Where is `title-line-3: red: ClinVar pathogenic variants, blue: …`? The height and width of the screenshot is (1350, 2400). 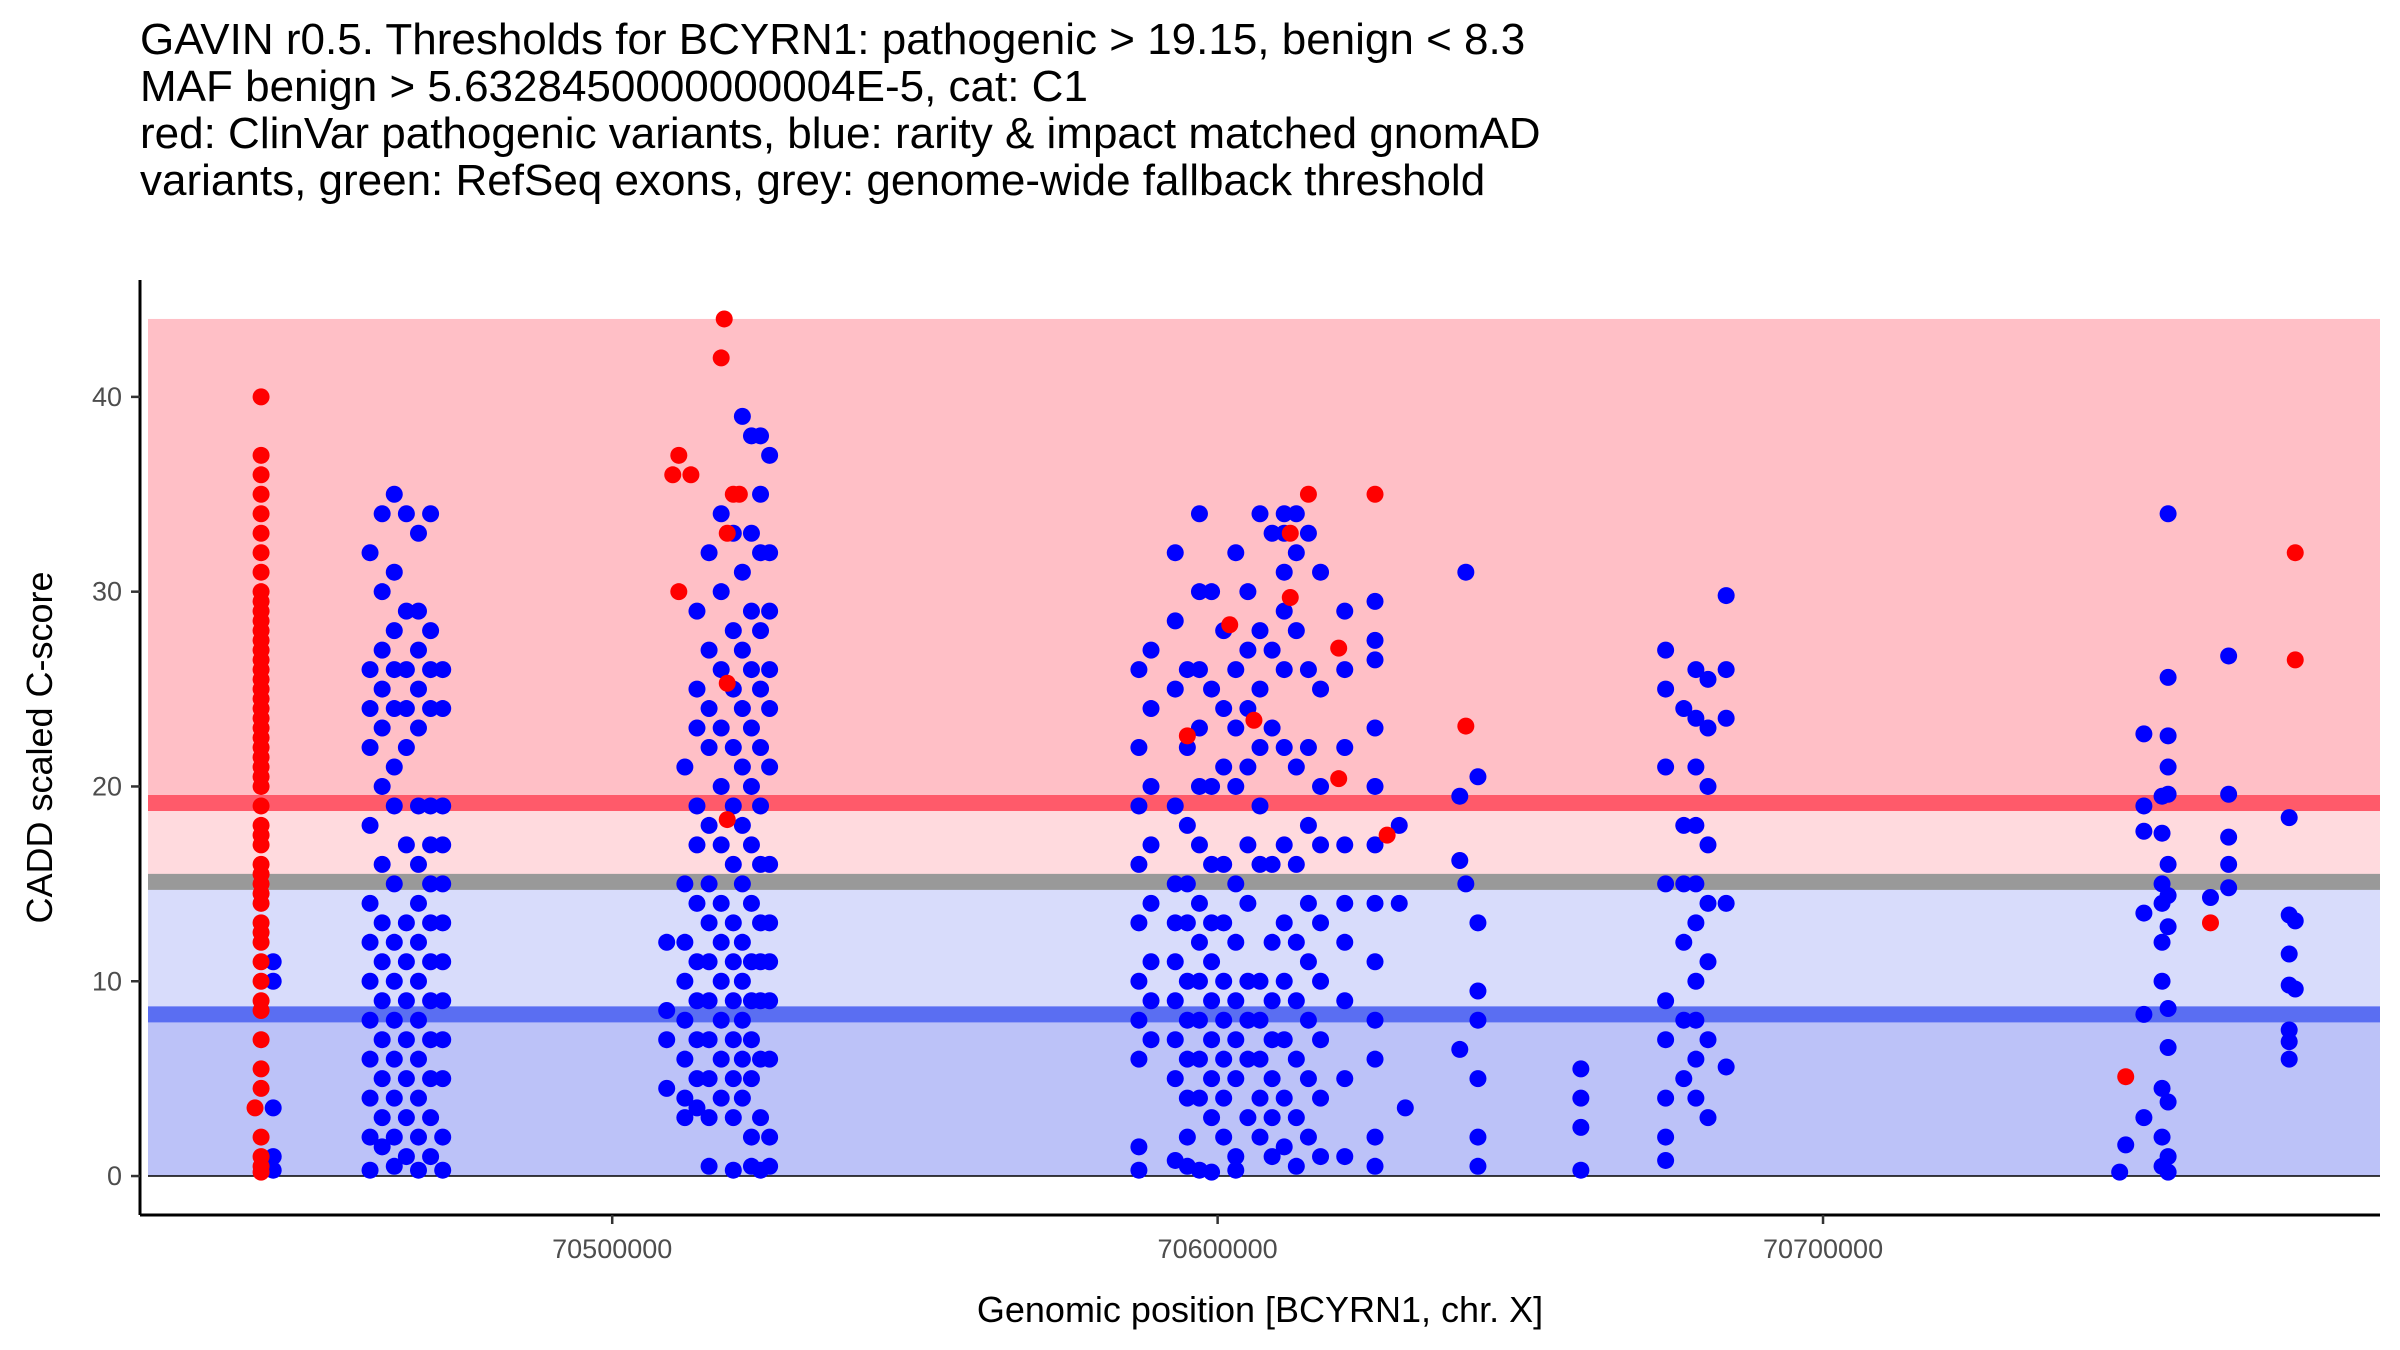 title-line-3: red: ClinVar pathogenic variants, blue: … is located at coordinates (840, 133).